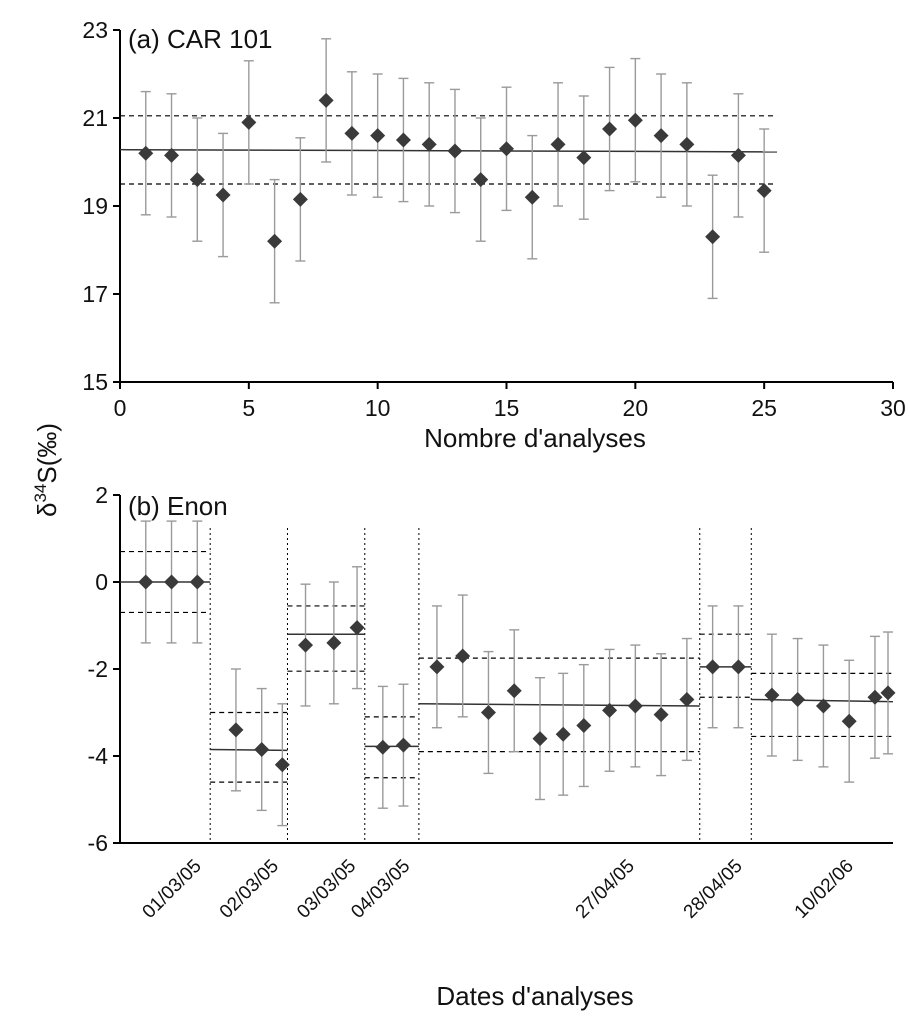  What do you see at coordinates (95, 206) in the screenshot?
I see `panel-a-ytick-label: 19` at bounding box center [95, 206].